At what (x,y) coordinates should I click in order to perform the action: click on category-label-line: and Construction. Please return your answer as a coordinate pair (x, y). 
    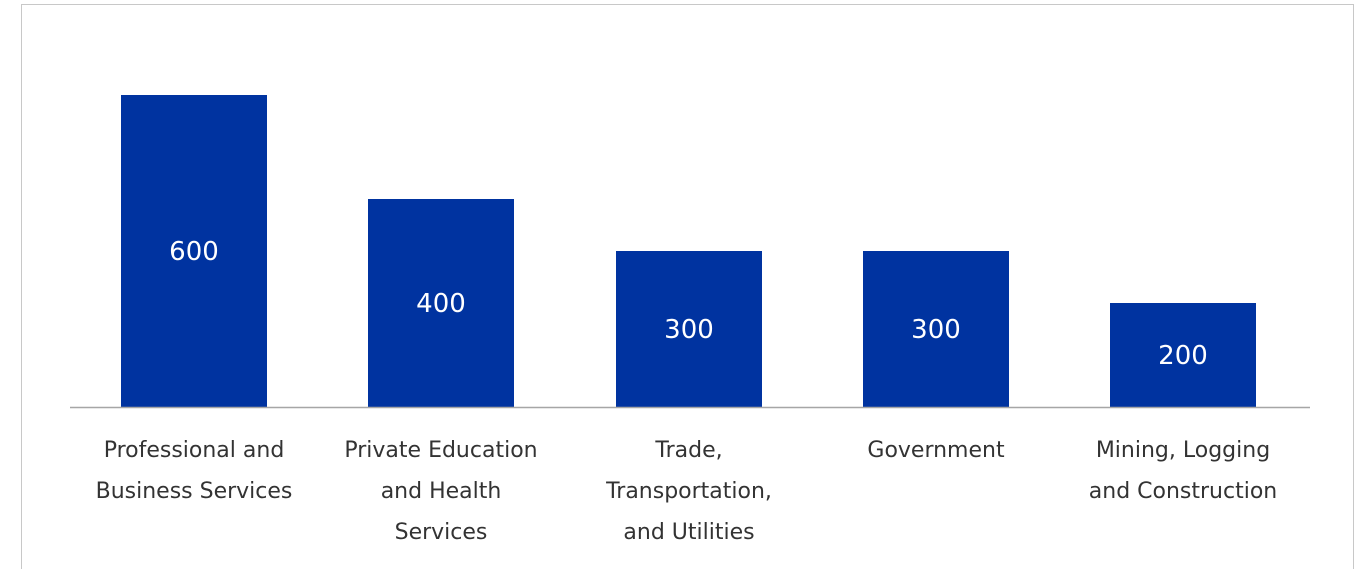
    Looking at the image, I should click on (1183, 491).